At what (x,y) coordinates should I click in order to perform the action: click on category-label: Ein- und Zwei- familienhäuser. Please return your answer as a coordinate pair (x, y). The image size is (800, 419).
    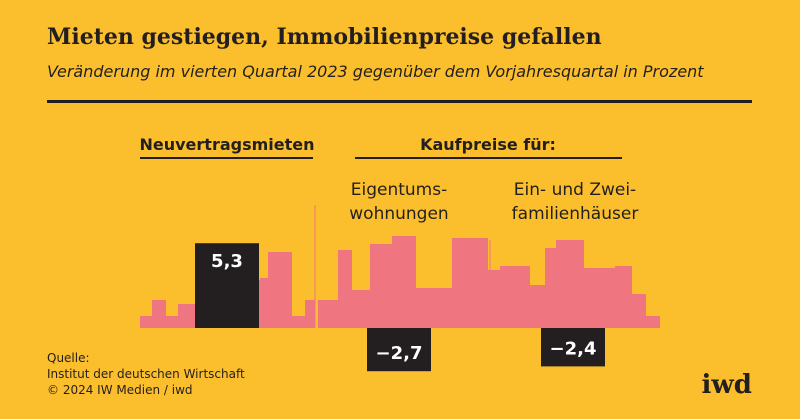
    Looking at the image, I should click on (575, 202).